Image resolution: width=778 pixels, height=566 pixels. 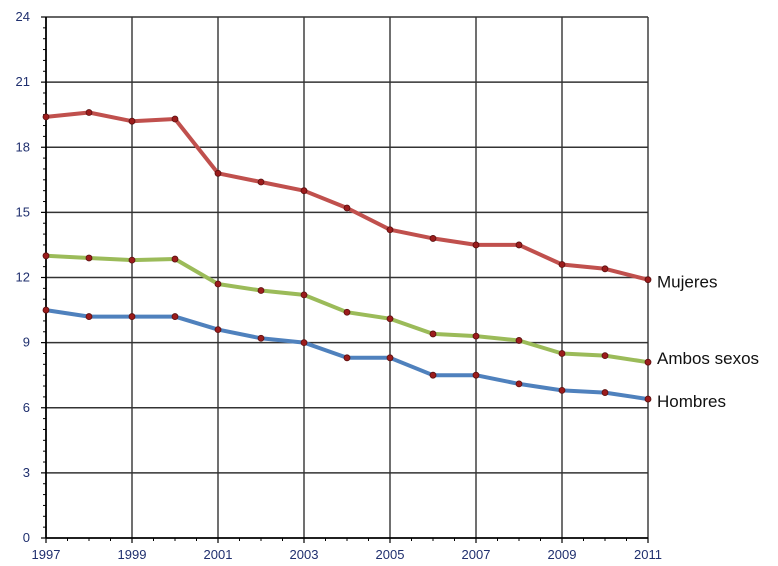 I want to click on y-tick-label: 3, so click(x=26, y=472).